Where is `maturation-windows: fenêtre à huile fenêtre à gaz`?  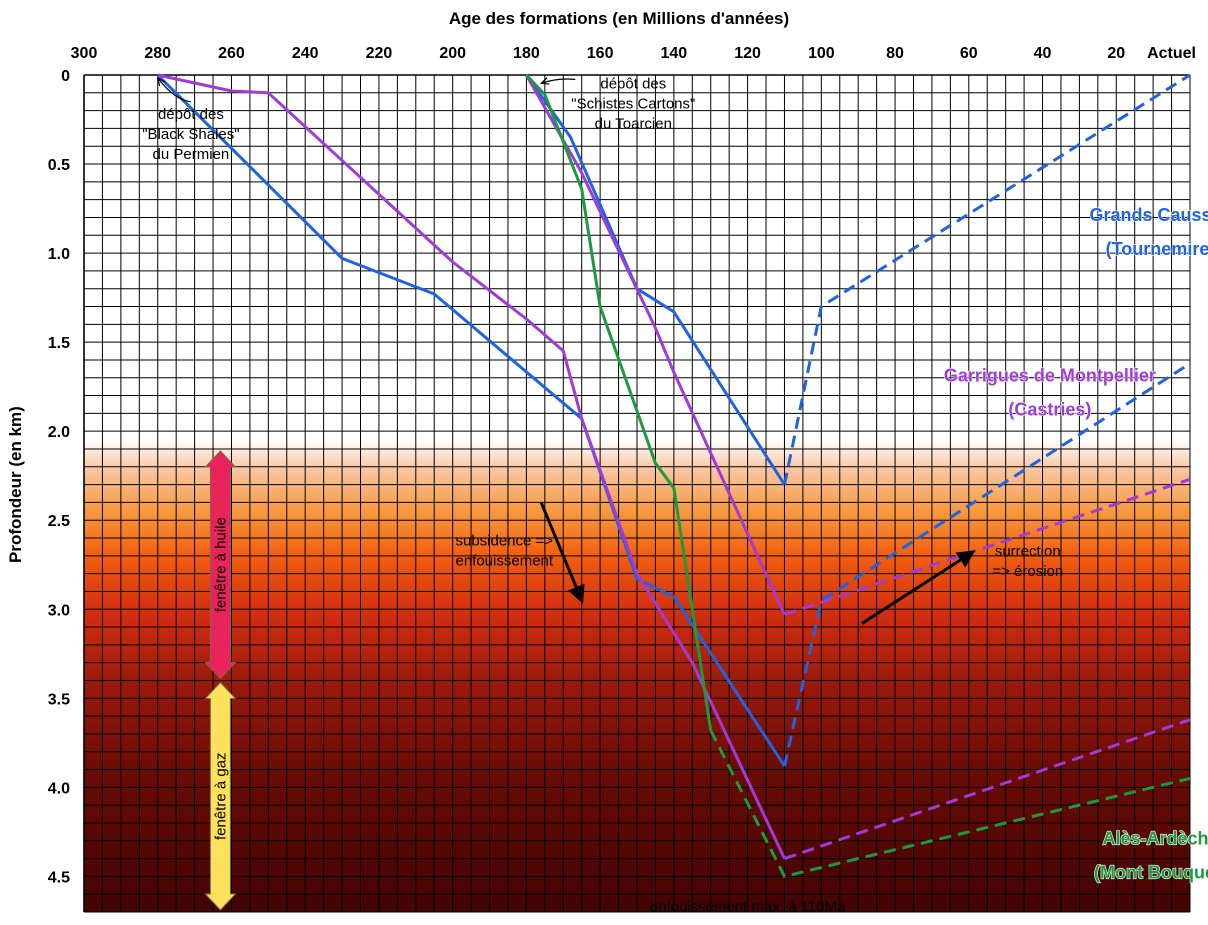
maturation-windows: fenêtre à huile fenêtre à gaz is located at coordinates (220, 680).